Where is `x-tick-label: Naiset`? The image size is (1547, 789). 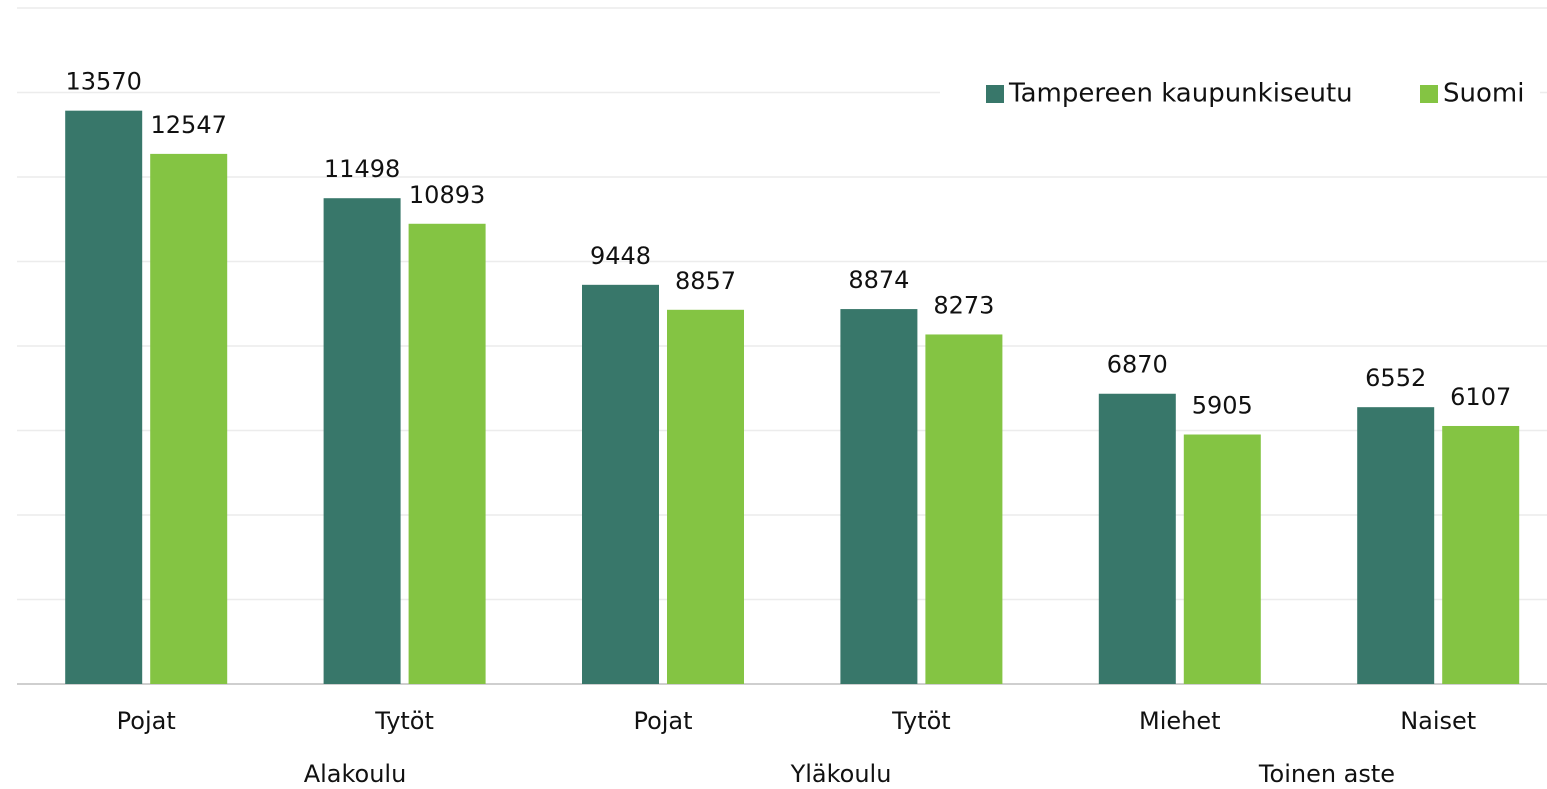 x-tick-label: Naiset is located at coordinates (1438, 721).